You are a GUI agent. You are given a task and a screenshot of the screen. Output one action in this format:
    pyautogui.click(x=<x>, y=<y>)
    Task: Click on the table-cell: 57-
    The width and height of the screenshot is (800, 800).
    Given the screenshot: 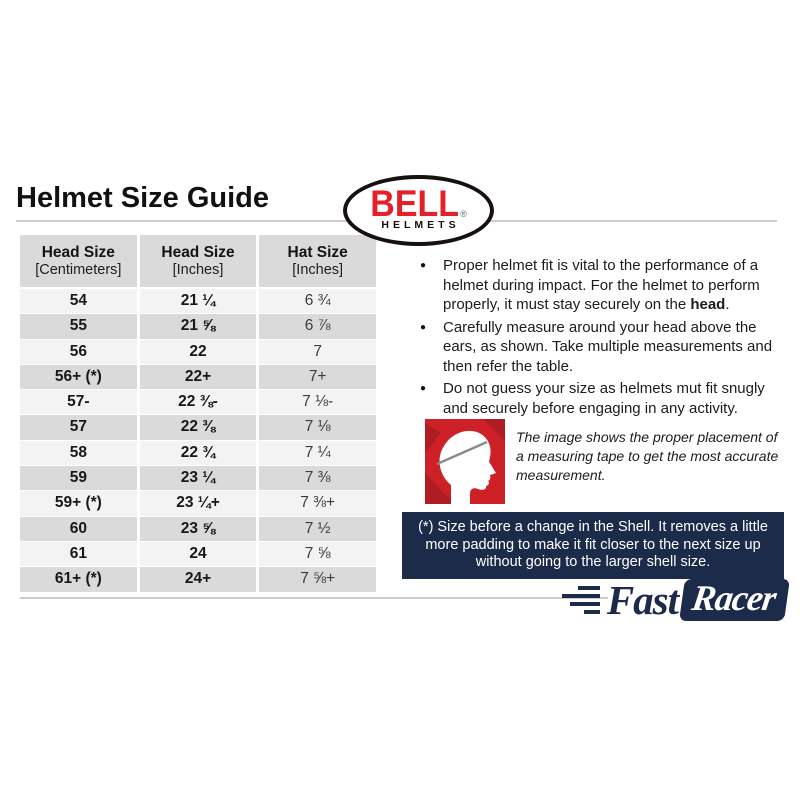 What is the action you would take?
    pyautogui.click(x=78, y=402)
    